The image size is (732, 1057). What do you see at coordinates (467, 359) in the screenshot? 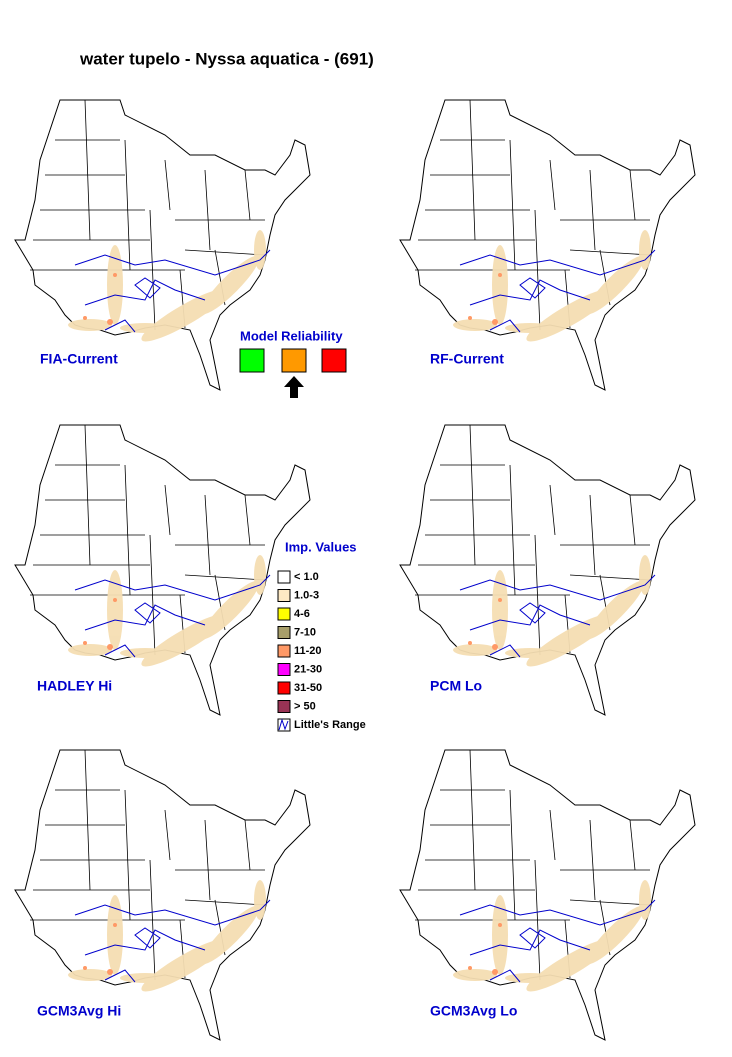
I see `panel-label: RF-Current` at bounding box center [467, 359].